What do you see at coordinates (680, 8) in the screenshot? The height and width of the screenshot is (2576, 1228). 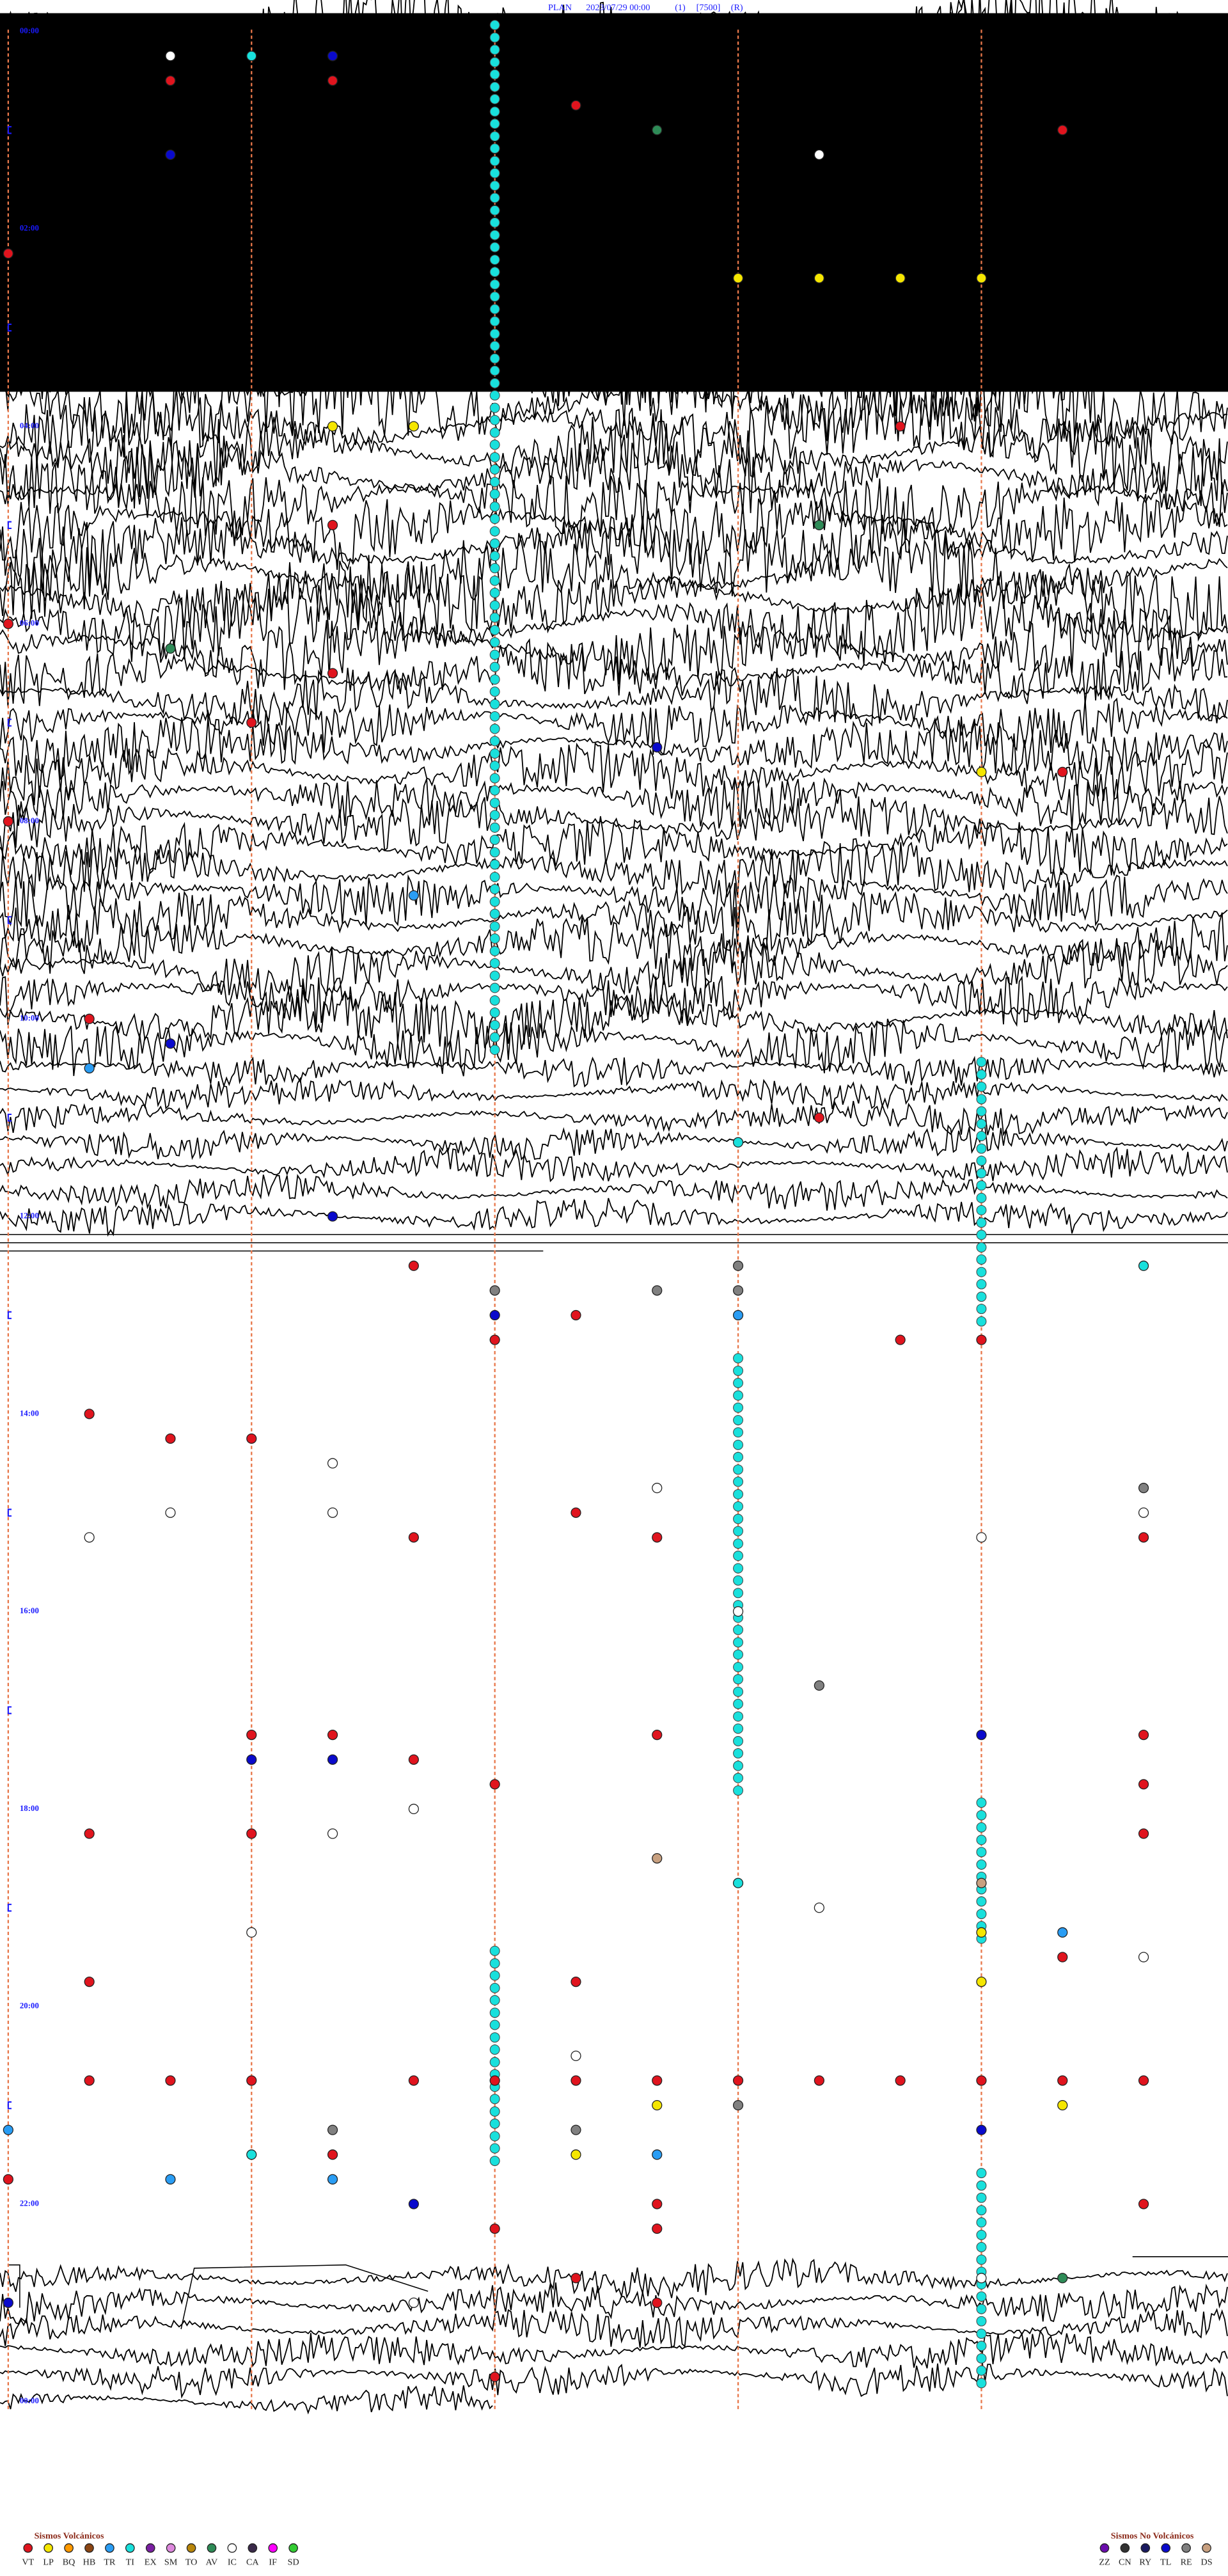 I see `channel: (1)` at bounding box center [680, 8].